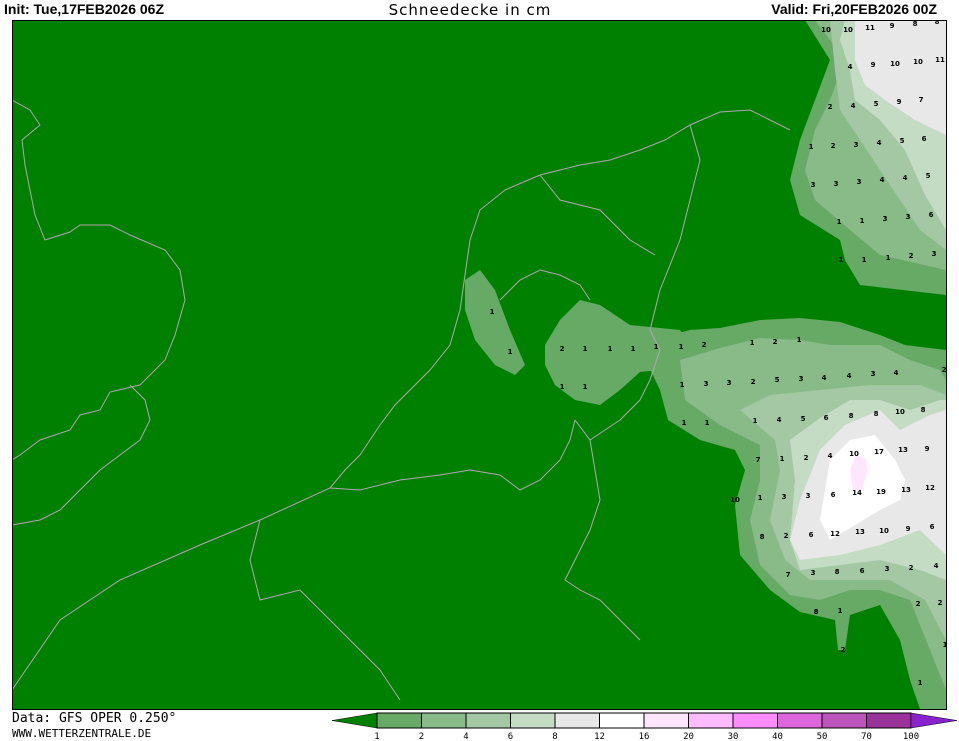 The width and height of the screenshot is (959, 741). What do you see at coordinates (777, 736) in the screenshot?
I see `legend-tick-label: 40` at bounding box center [777, 736].